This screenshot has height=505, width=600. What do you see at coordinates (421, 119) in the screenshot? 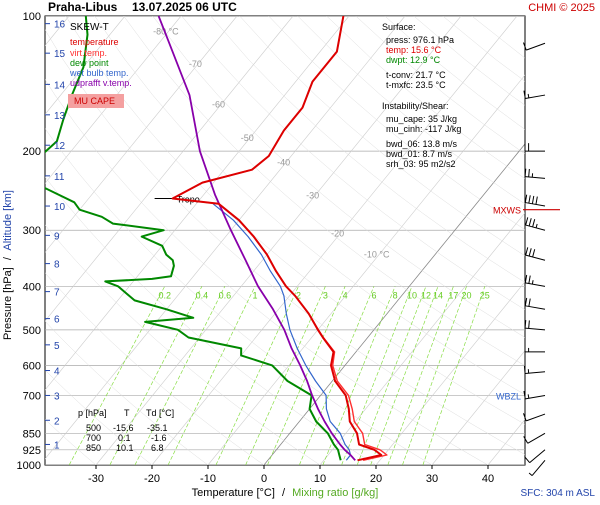
I see `instability-mu-cape: mu_cape: 35 J/kg` at bounding box center [421, 119].